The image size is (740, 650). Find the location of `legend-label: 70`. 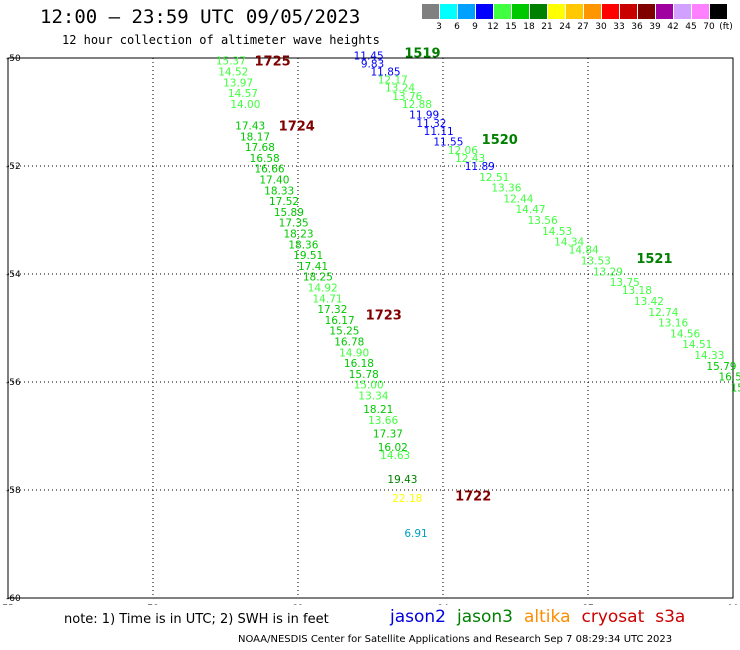

legend-label: 70 is located at coordinates (709, 27).